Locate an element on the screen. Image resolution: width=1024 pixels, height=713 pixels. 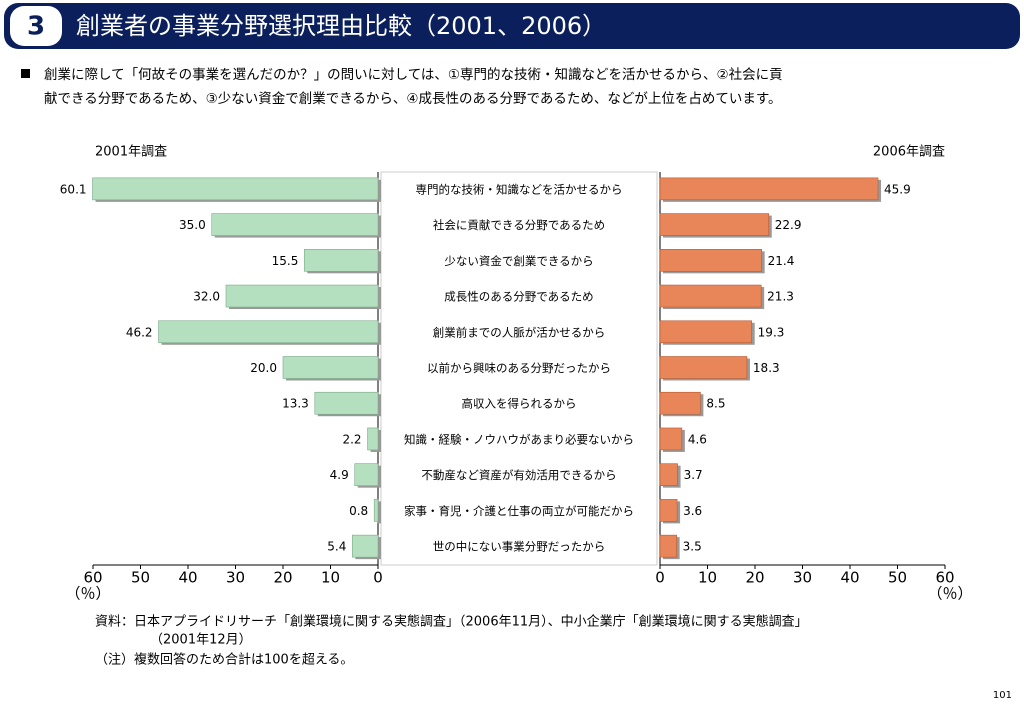
value-label: 35.0 is located at coordinates (192, 225).